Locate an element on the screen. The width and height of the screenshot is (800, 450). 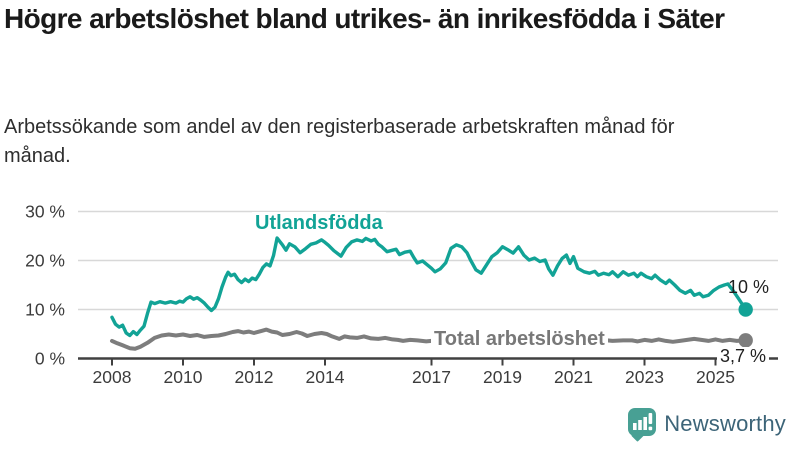
x-tick-label: 2023 is located at coordinates (644, 377).